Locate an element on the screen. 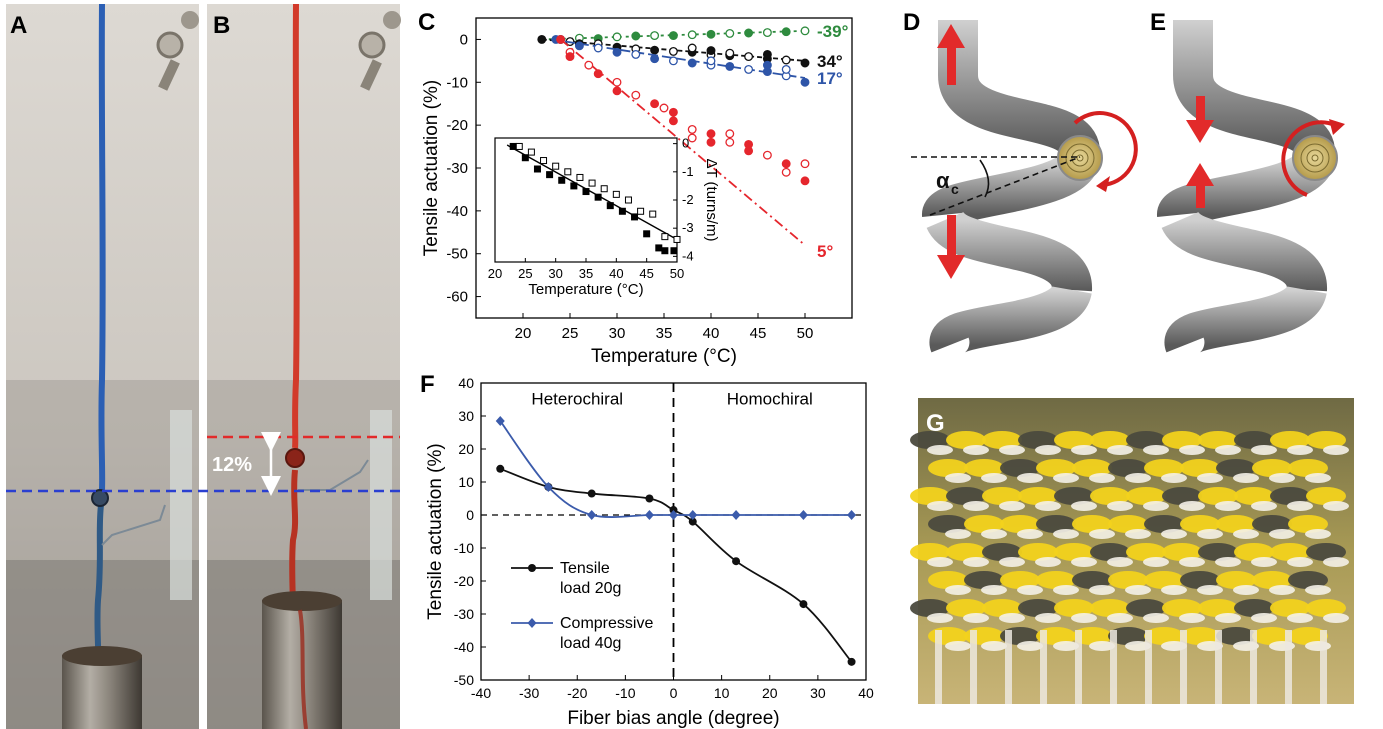 The width and height of the screenshot is (1383, 729). photo-g-fabric is located at coordinates (1132, 551).